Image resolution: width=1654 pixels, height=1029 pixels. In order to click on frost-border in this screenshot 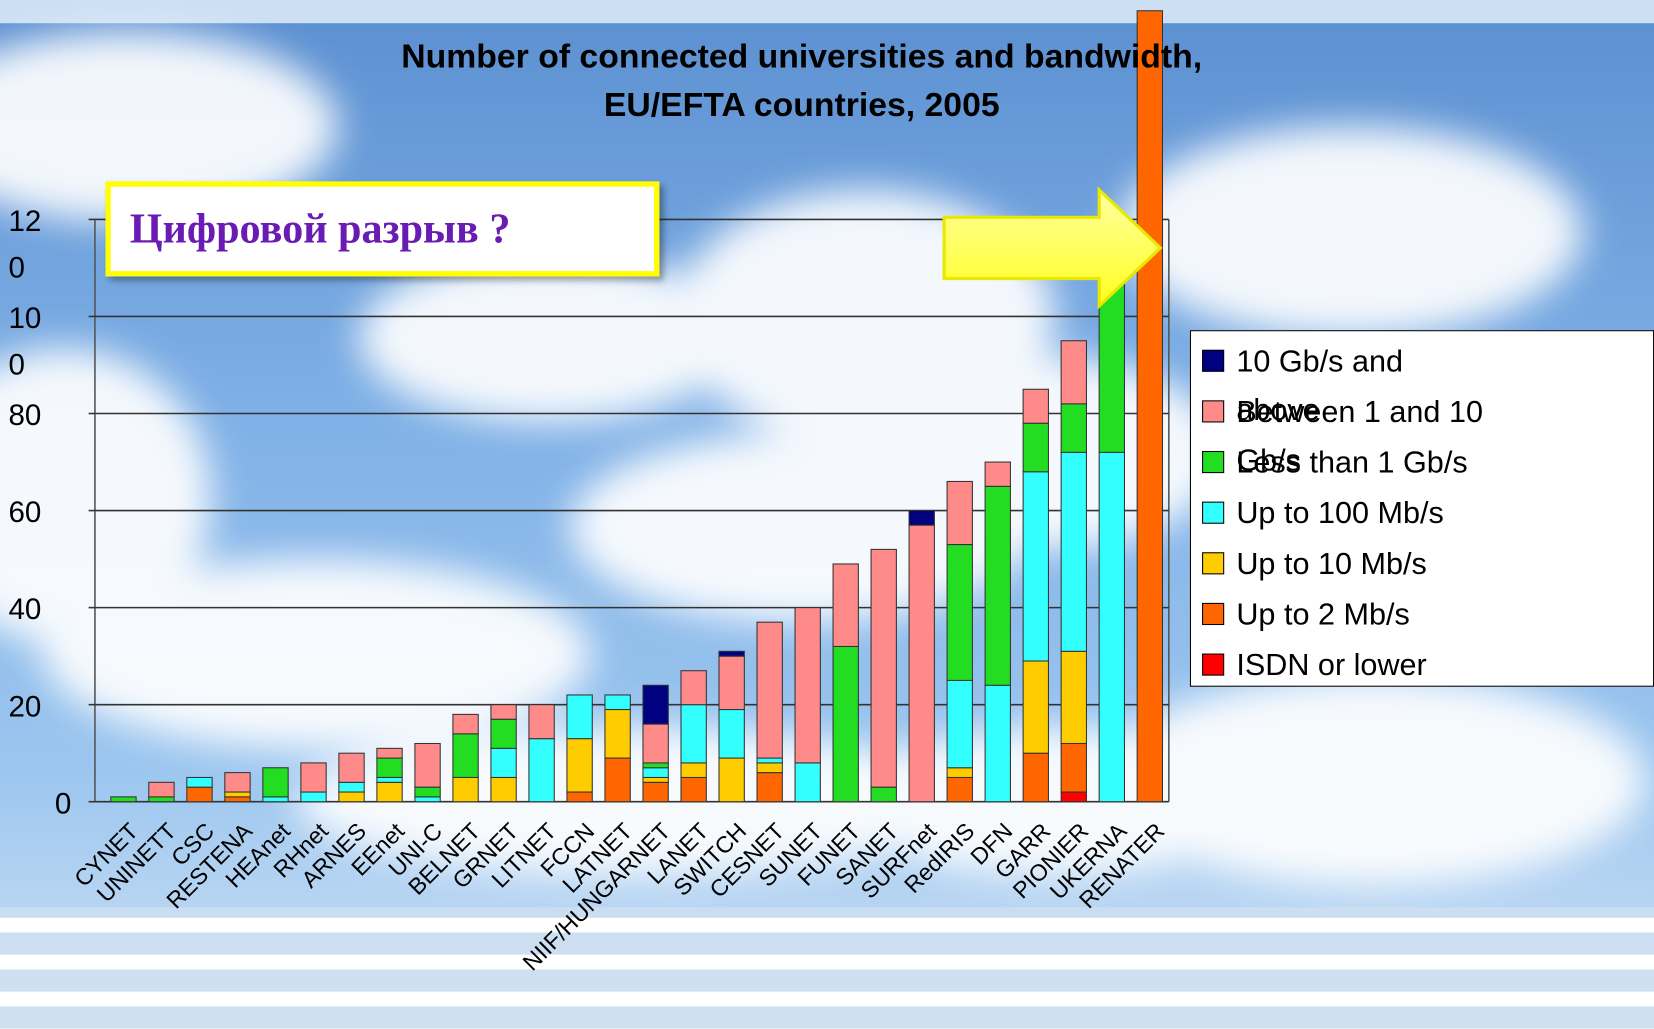, I will do `click(827, 12)`.